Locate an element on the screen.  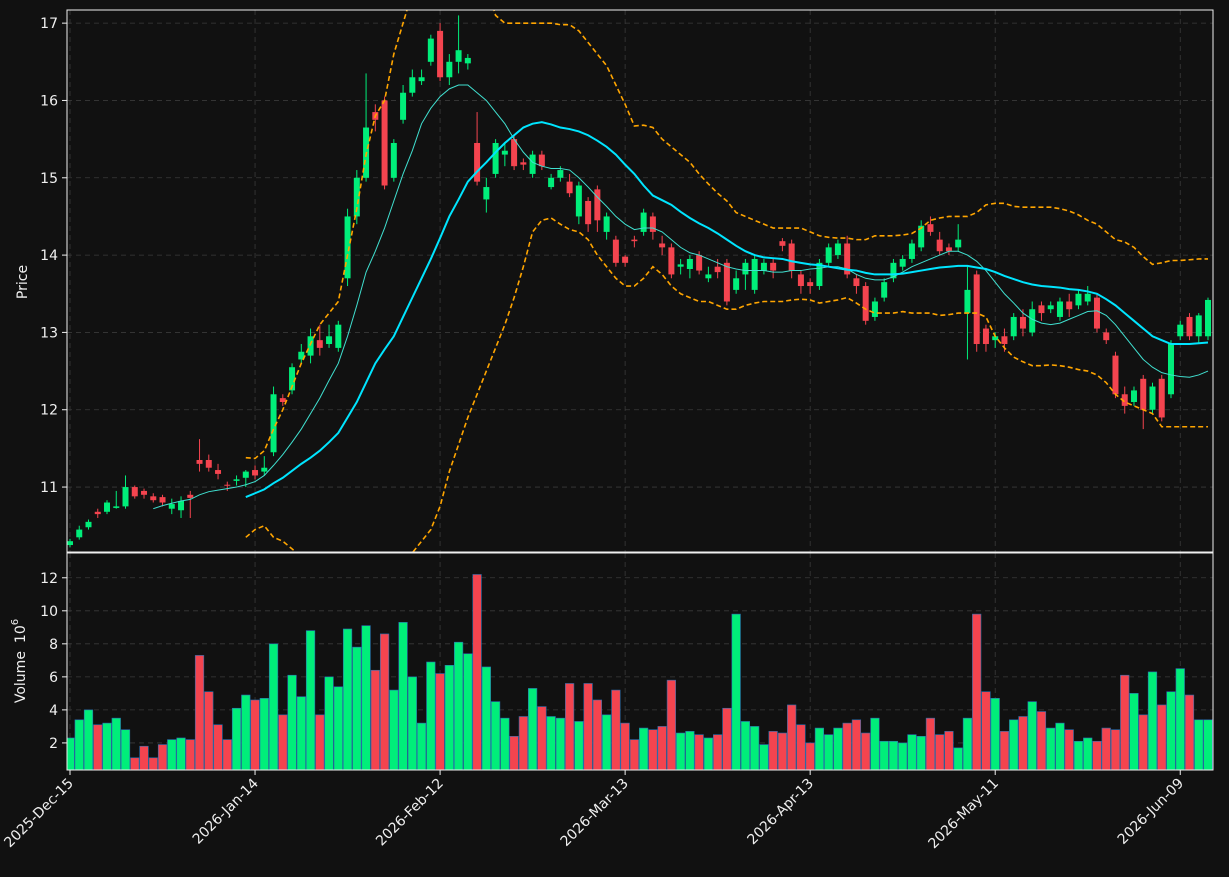
y-tick-label: 6 is located at coordinates (53, 678).